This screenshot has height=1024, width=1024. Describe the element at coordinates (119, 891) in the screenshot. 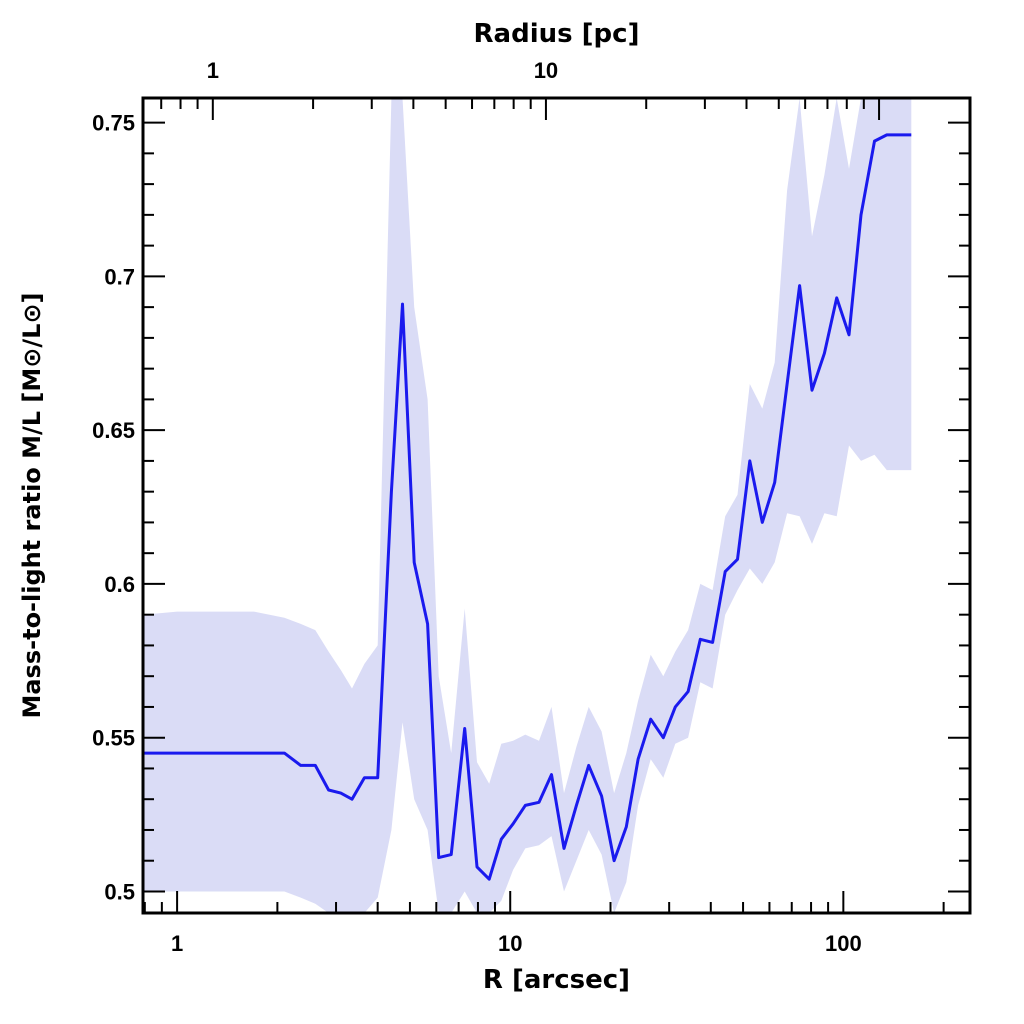

I see `y-tick-label: 0.5` at that location.